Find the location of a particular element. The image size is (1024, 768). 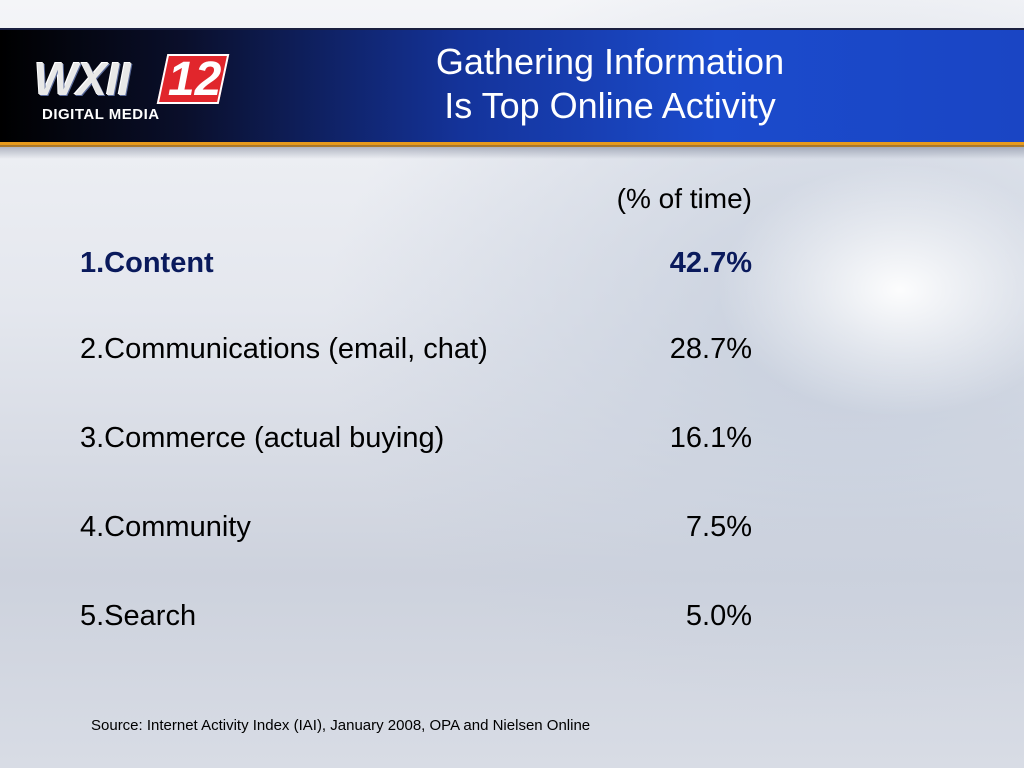

activity-percent: 42.7% is located at coordinates (710, 263).